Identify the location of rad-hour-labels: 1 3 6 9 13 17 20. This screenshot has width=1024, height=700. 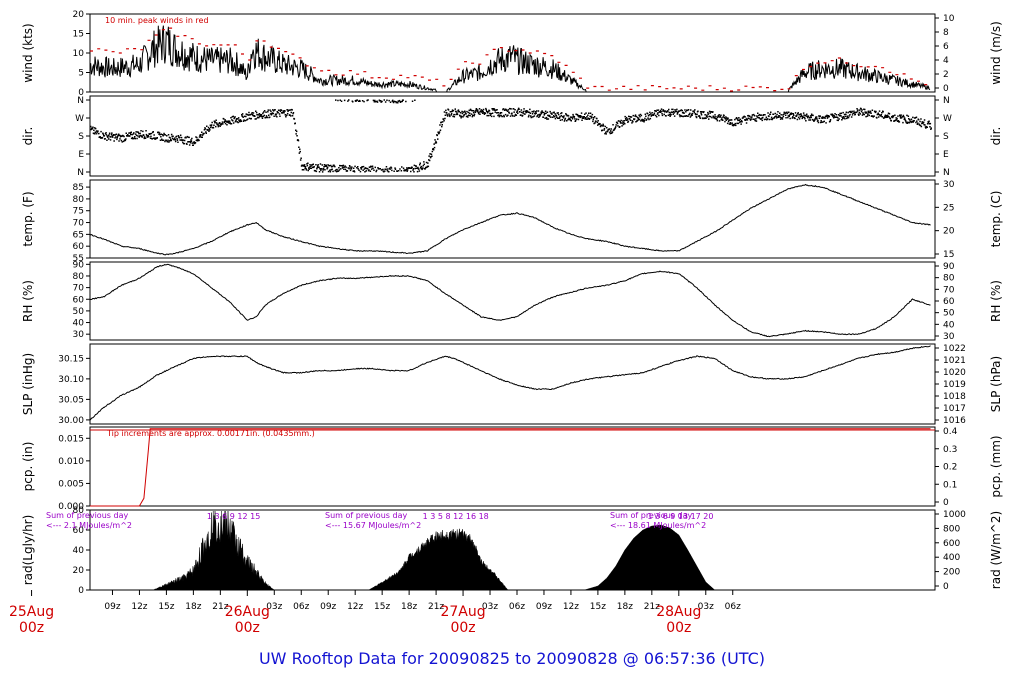
(680, 516).